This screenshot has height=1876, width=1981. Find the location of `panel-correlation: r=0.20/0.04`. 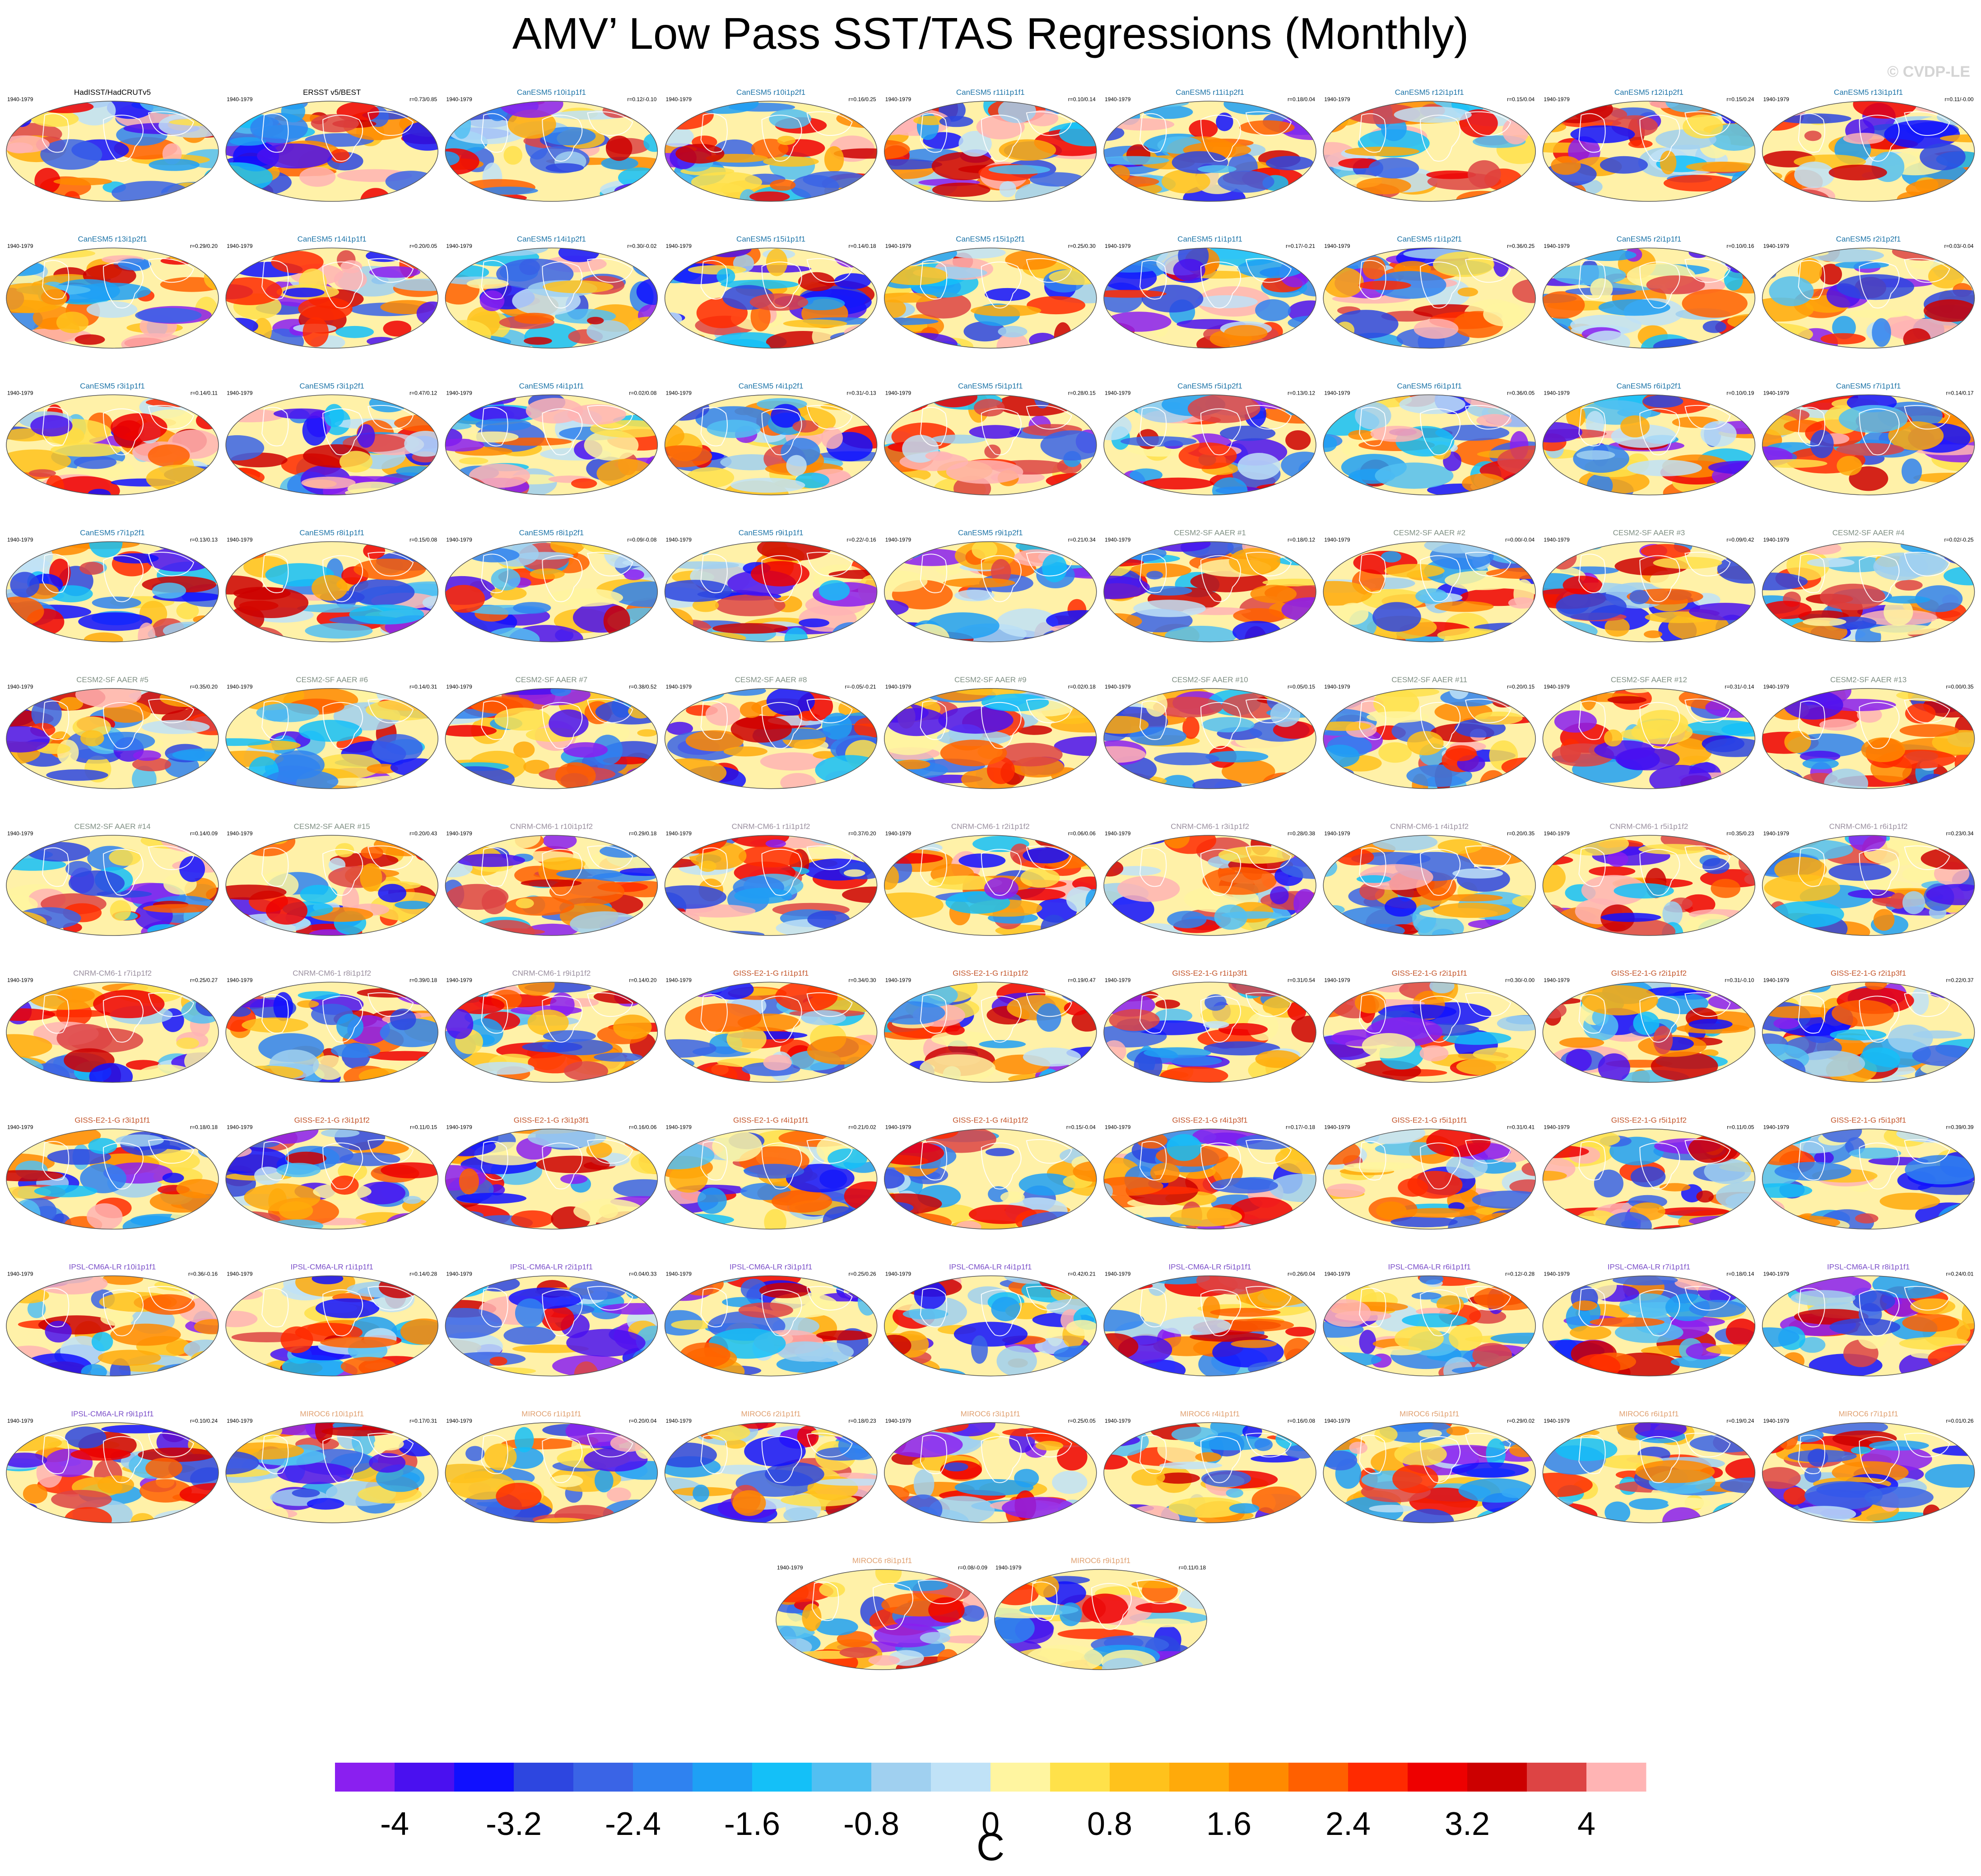

panel-correlation: r=0.20/0.04 is located at coordinates (642, 1421).